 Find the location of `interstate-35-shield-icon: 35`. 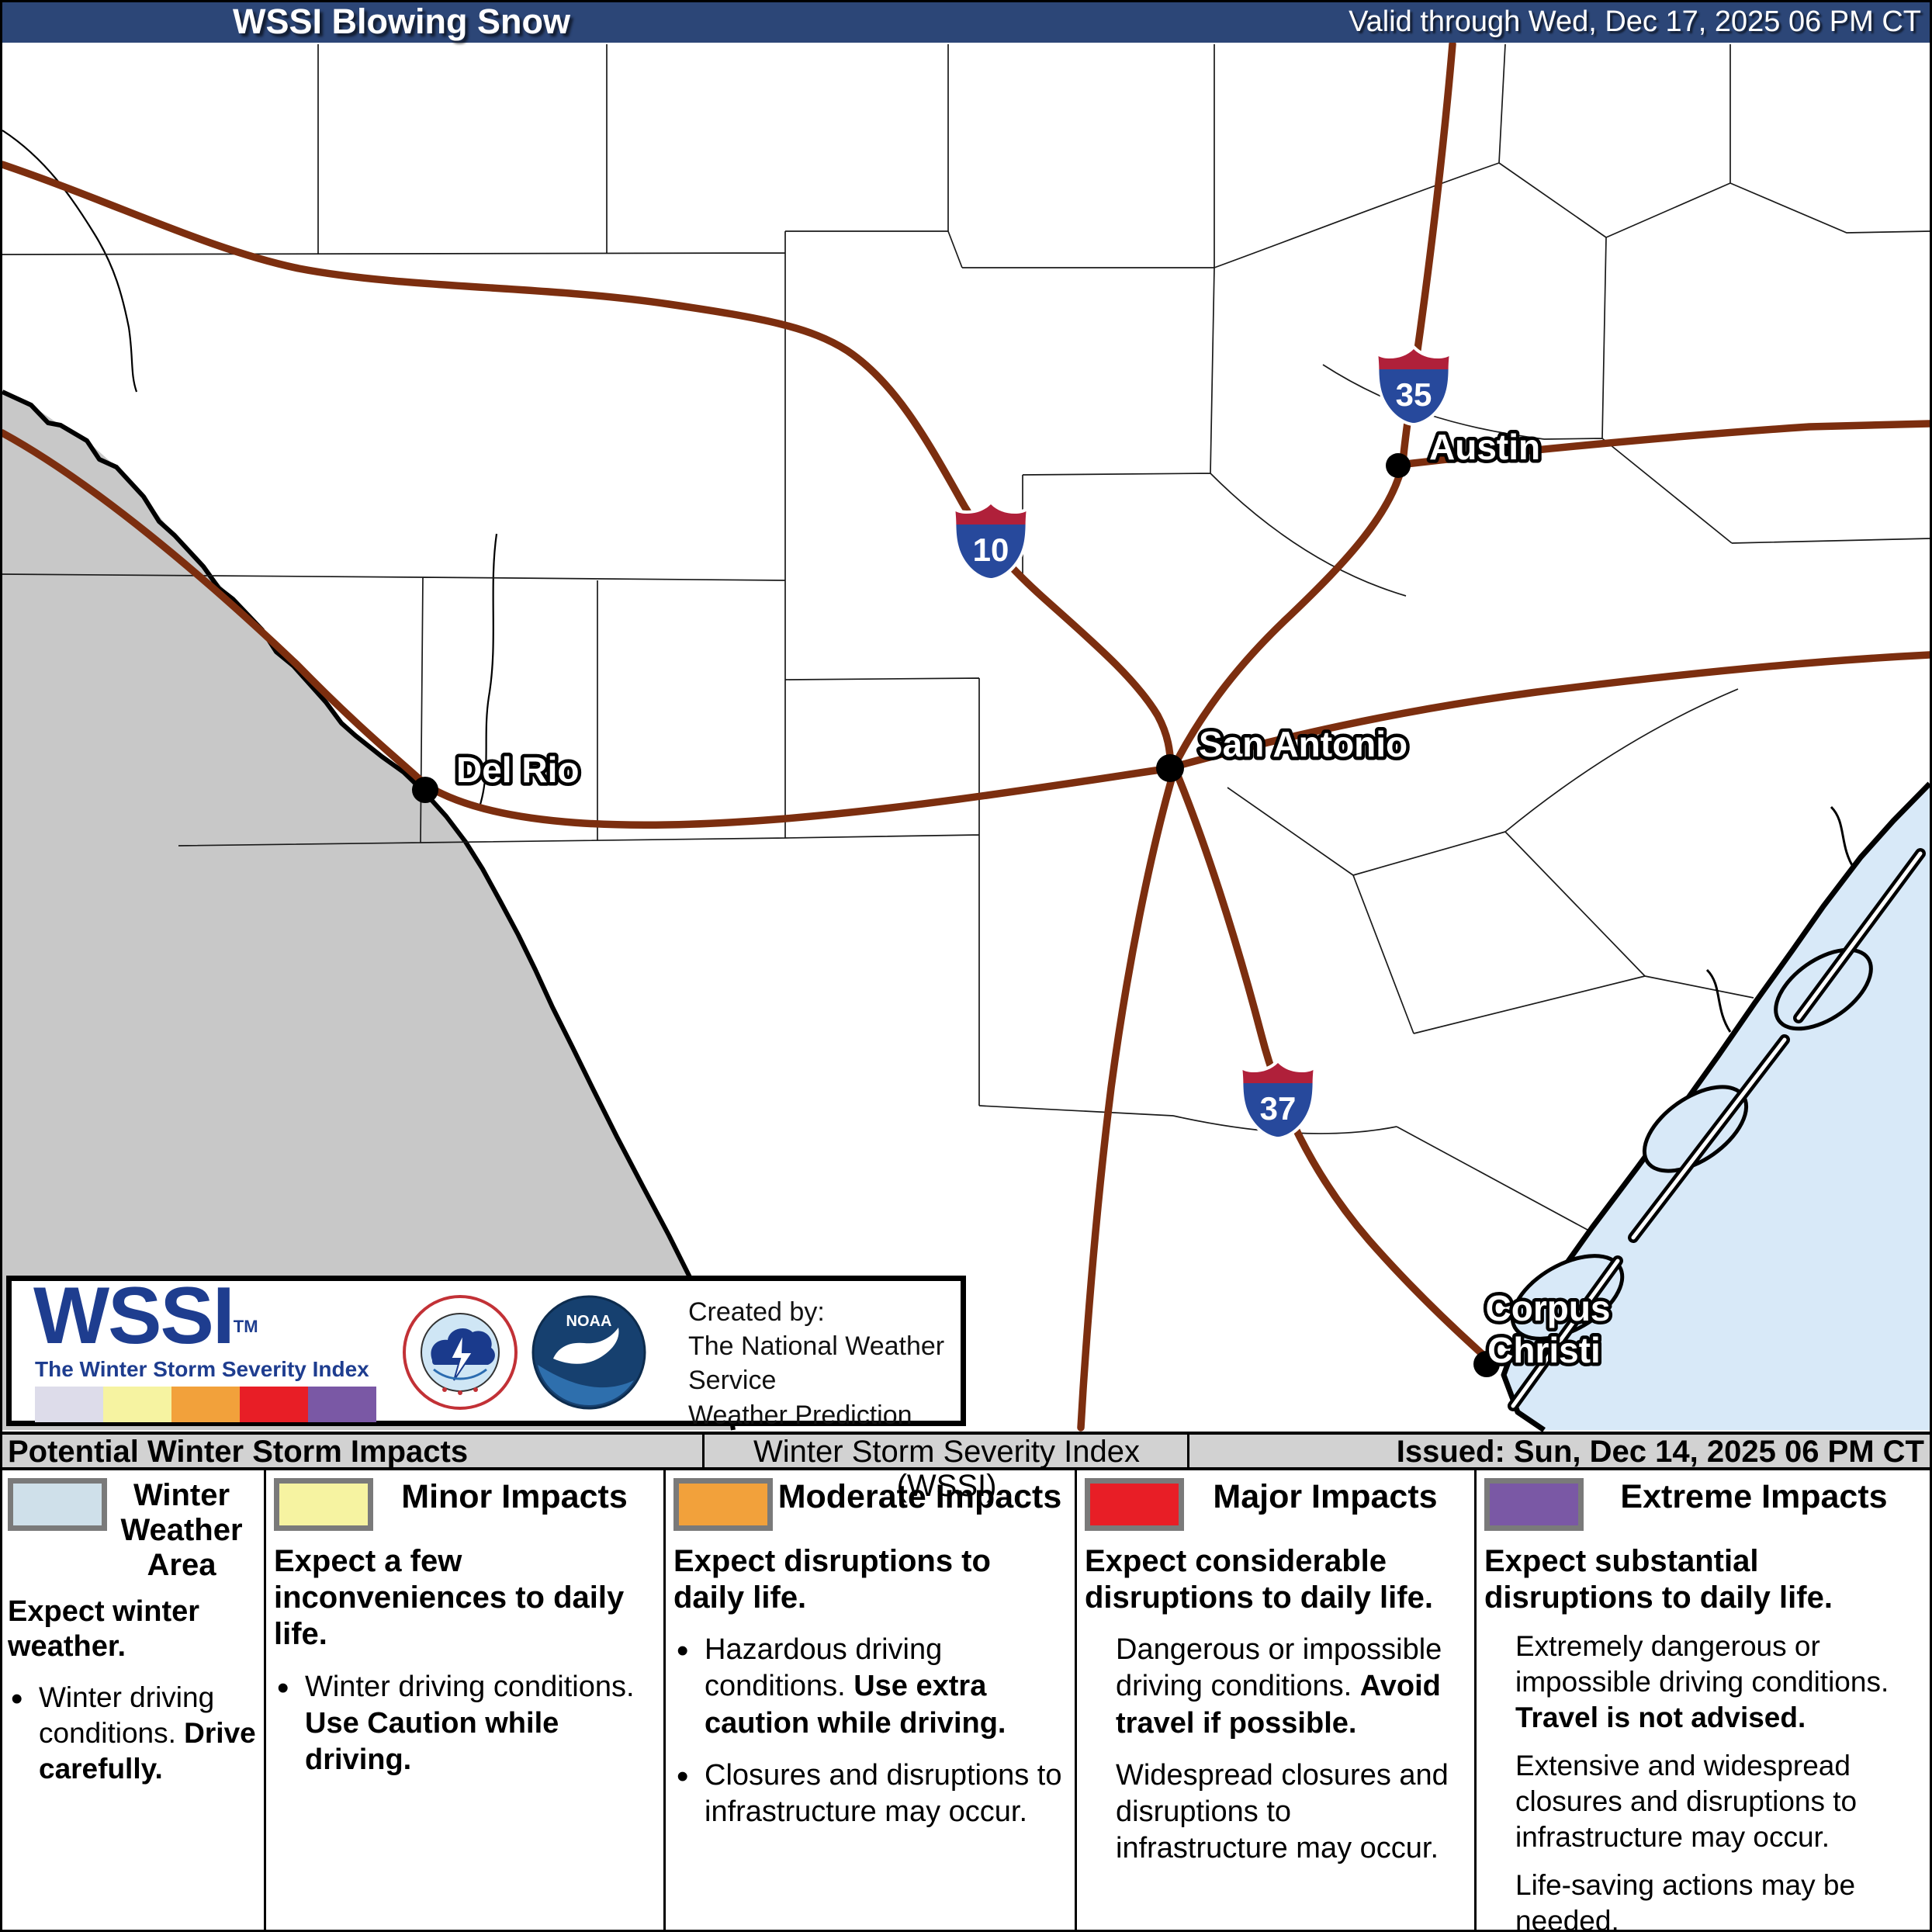

interstate-35-shield-icon: 35 is located at coordinates (1414, 386).